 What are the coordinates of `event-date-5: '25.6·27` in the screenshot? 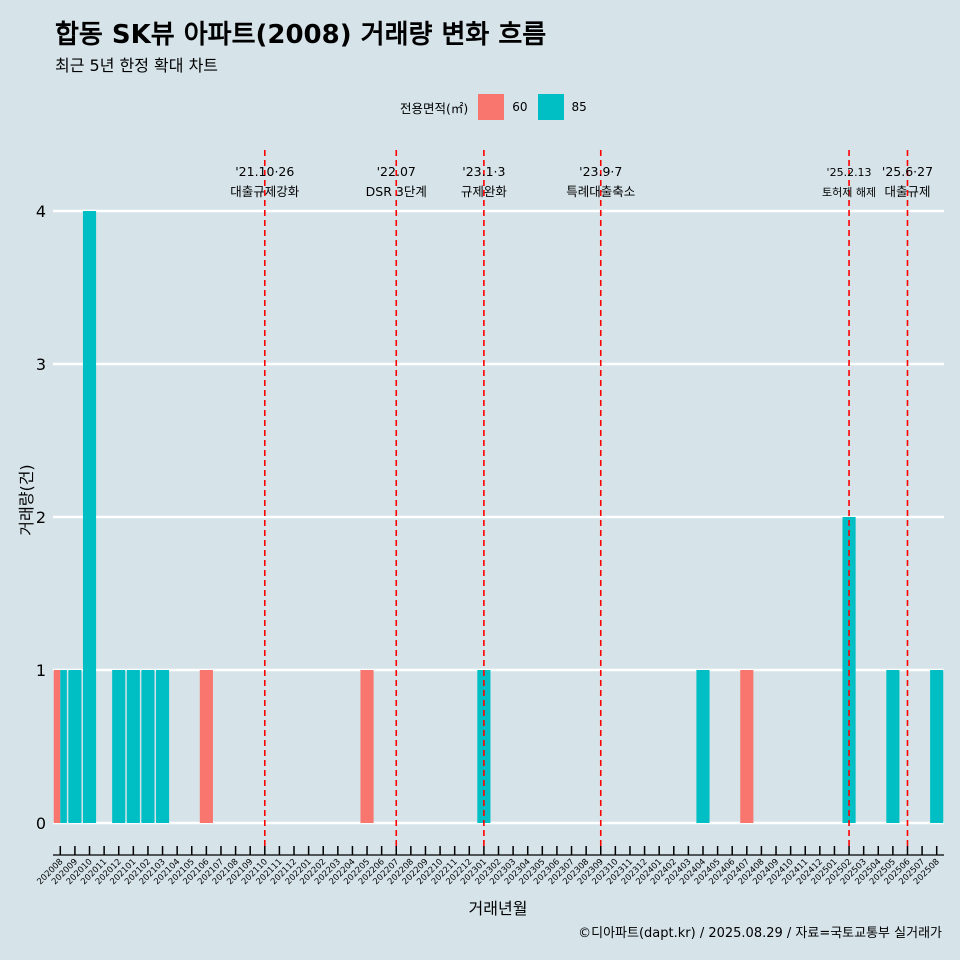 It's located at (907, 171).